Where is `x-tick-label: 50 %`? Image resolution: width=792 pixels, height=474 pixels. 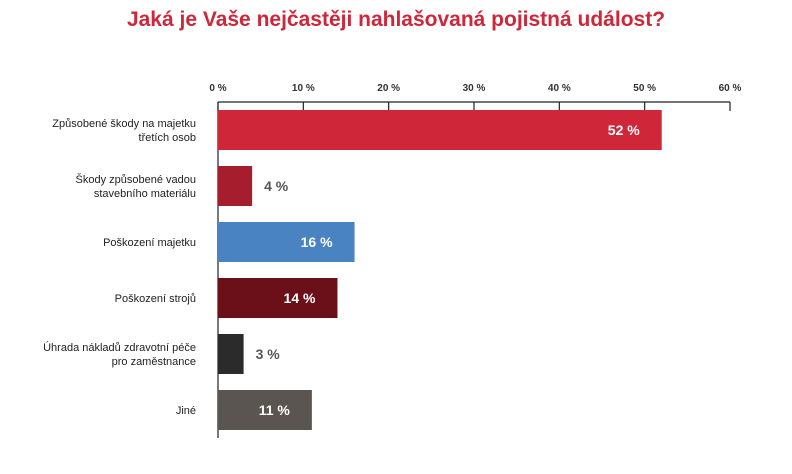
x-tick-label: 50 % is located at coordinates (644, 88).